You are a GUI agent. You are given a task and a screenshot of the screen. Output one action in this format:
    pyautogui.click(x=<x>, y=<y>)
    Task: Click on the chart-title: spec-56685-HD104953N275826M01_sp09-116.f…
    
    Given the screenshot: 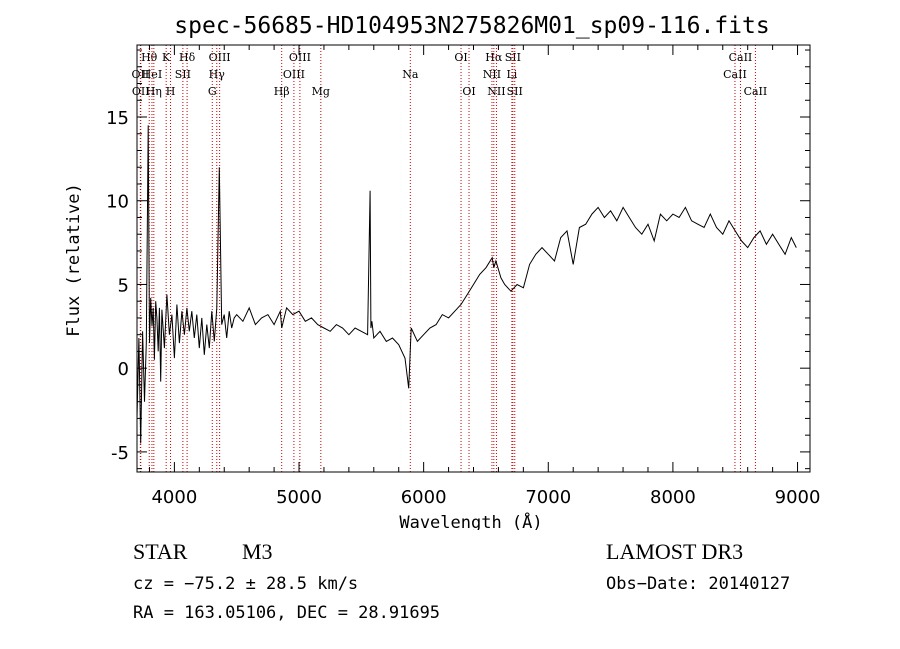 What is the action you would take?
    pyautogui.click(x=471, y=26)
    